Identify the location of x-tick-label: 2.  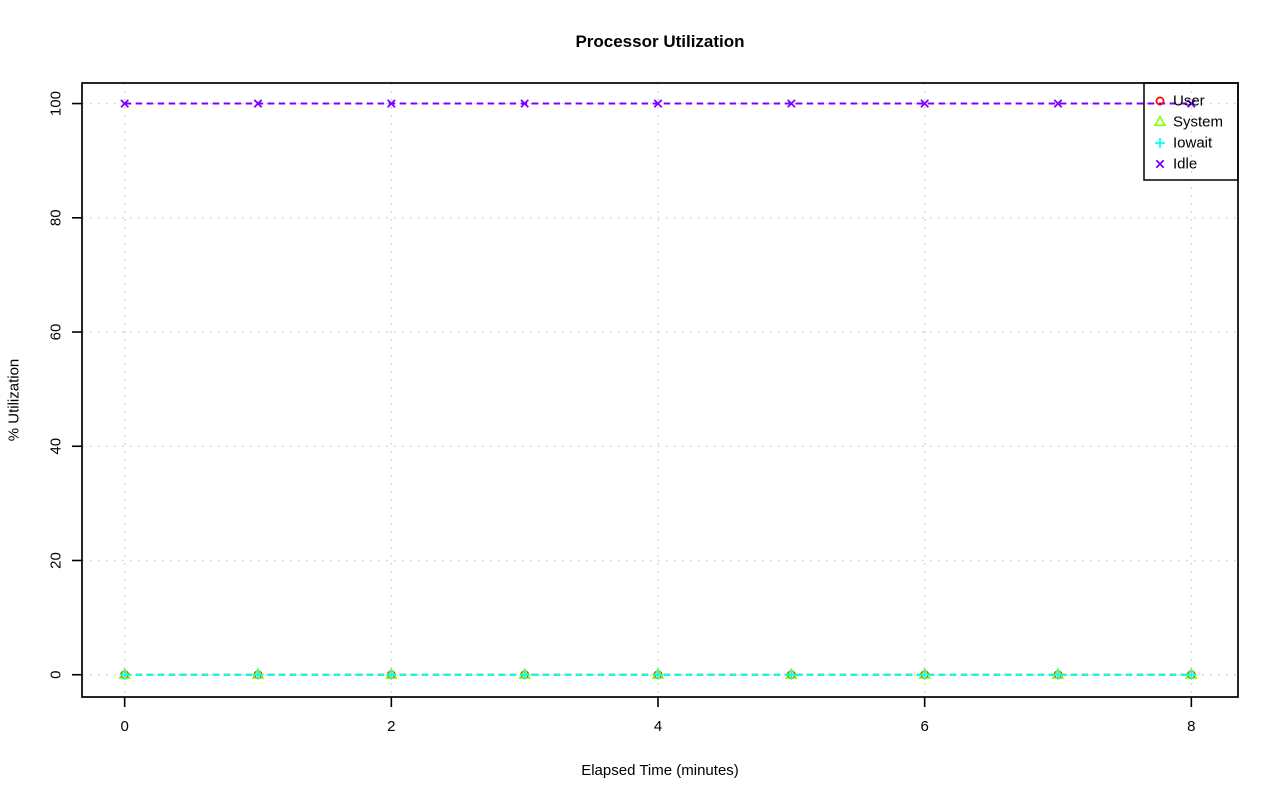
(391, 726).